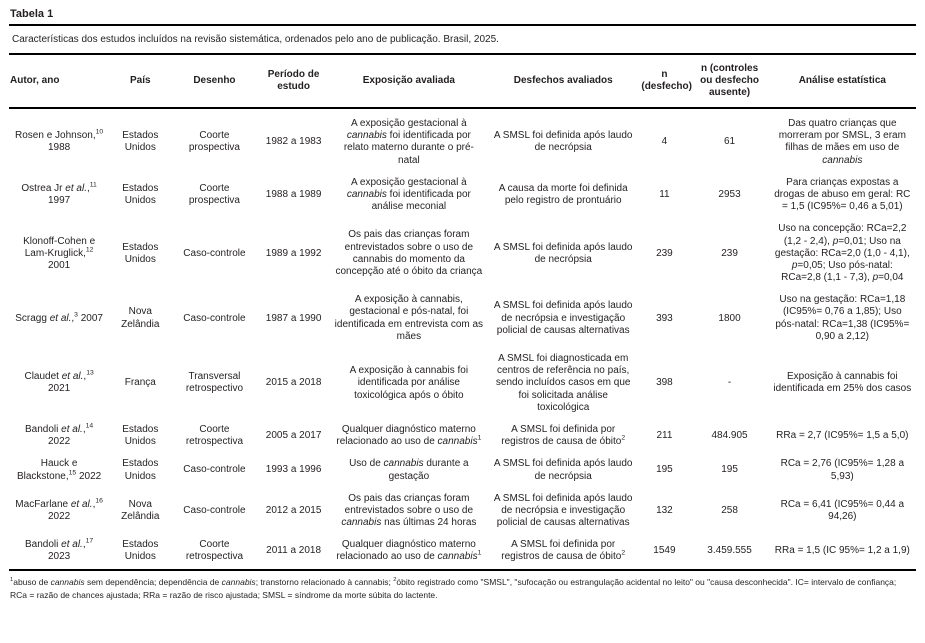 This screenshot has height=643, width=925. Describe the element at coordinates (842, 552) in the screenshot. I see `cell-analise: RRa = 1,5 (IC 95%= 1,2 a 1,9)` at that location.